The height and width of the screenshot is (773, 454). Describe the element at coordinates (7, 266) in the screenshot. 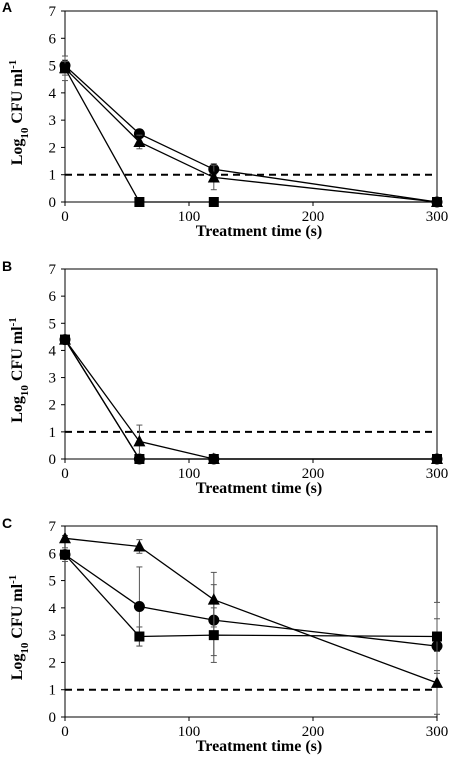

I see `panel-label: B` at that location.